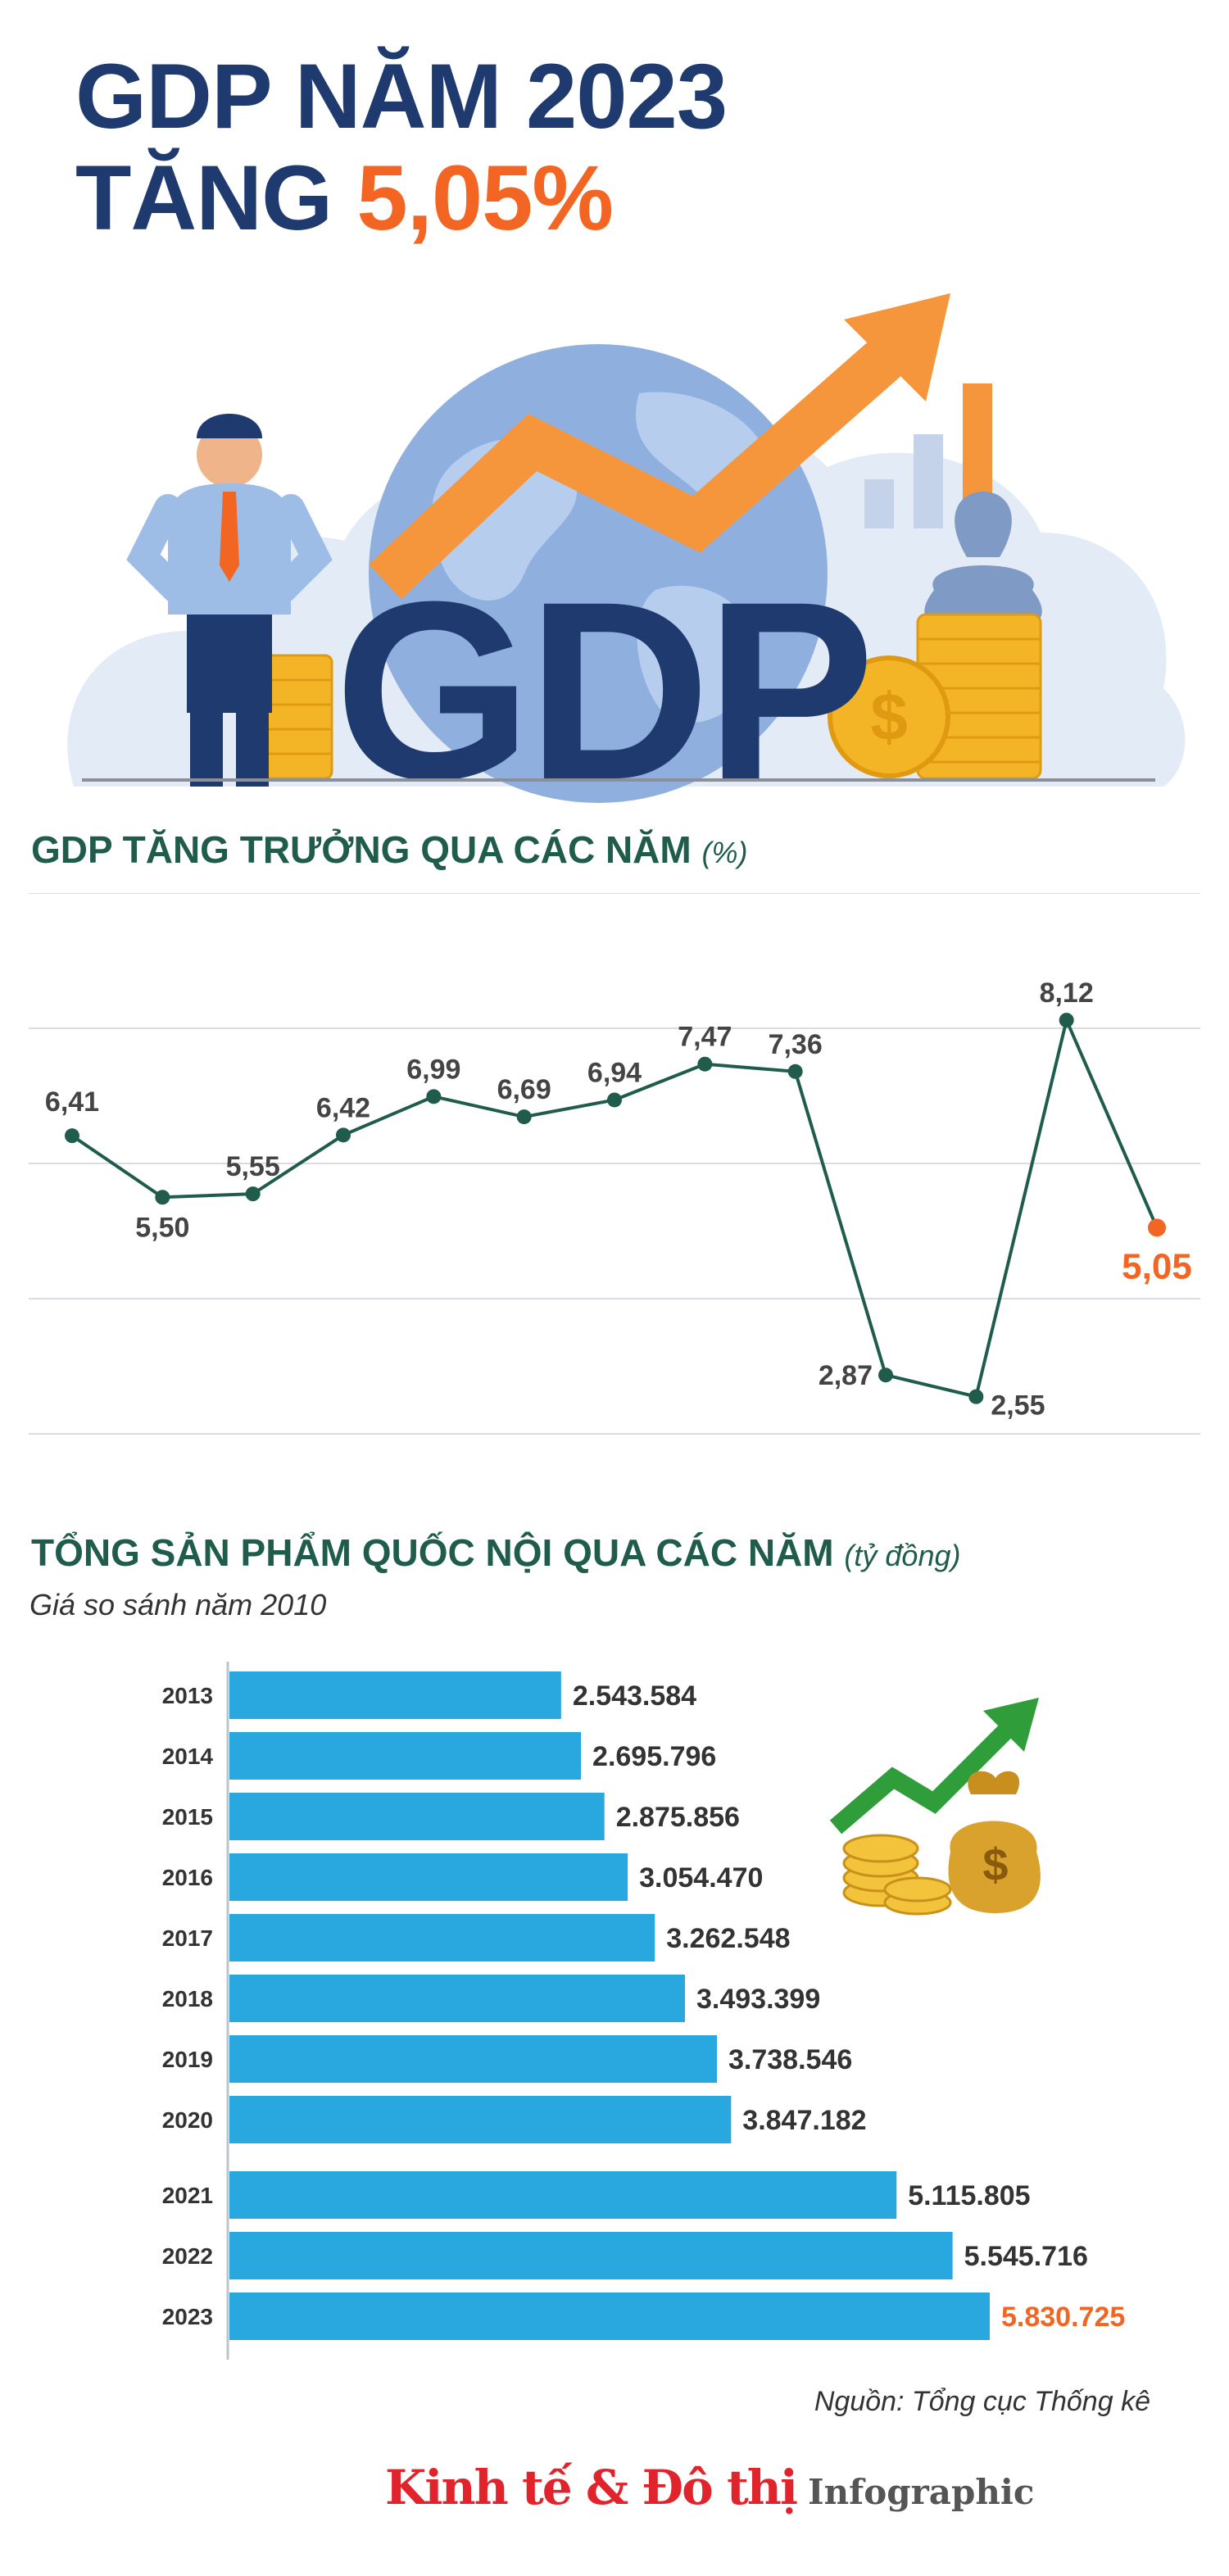 The width and height of the screenshot is (1229, 2576). What do you see at coordinates (654, 1757) in the screenshot?
I see `bar-value-label: 2.695.796` at bounding box center [654, 1757].